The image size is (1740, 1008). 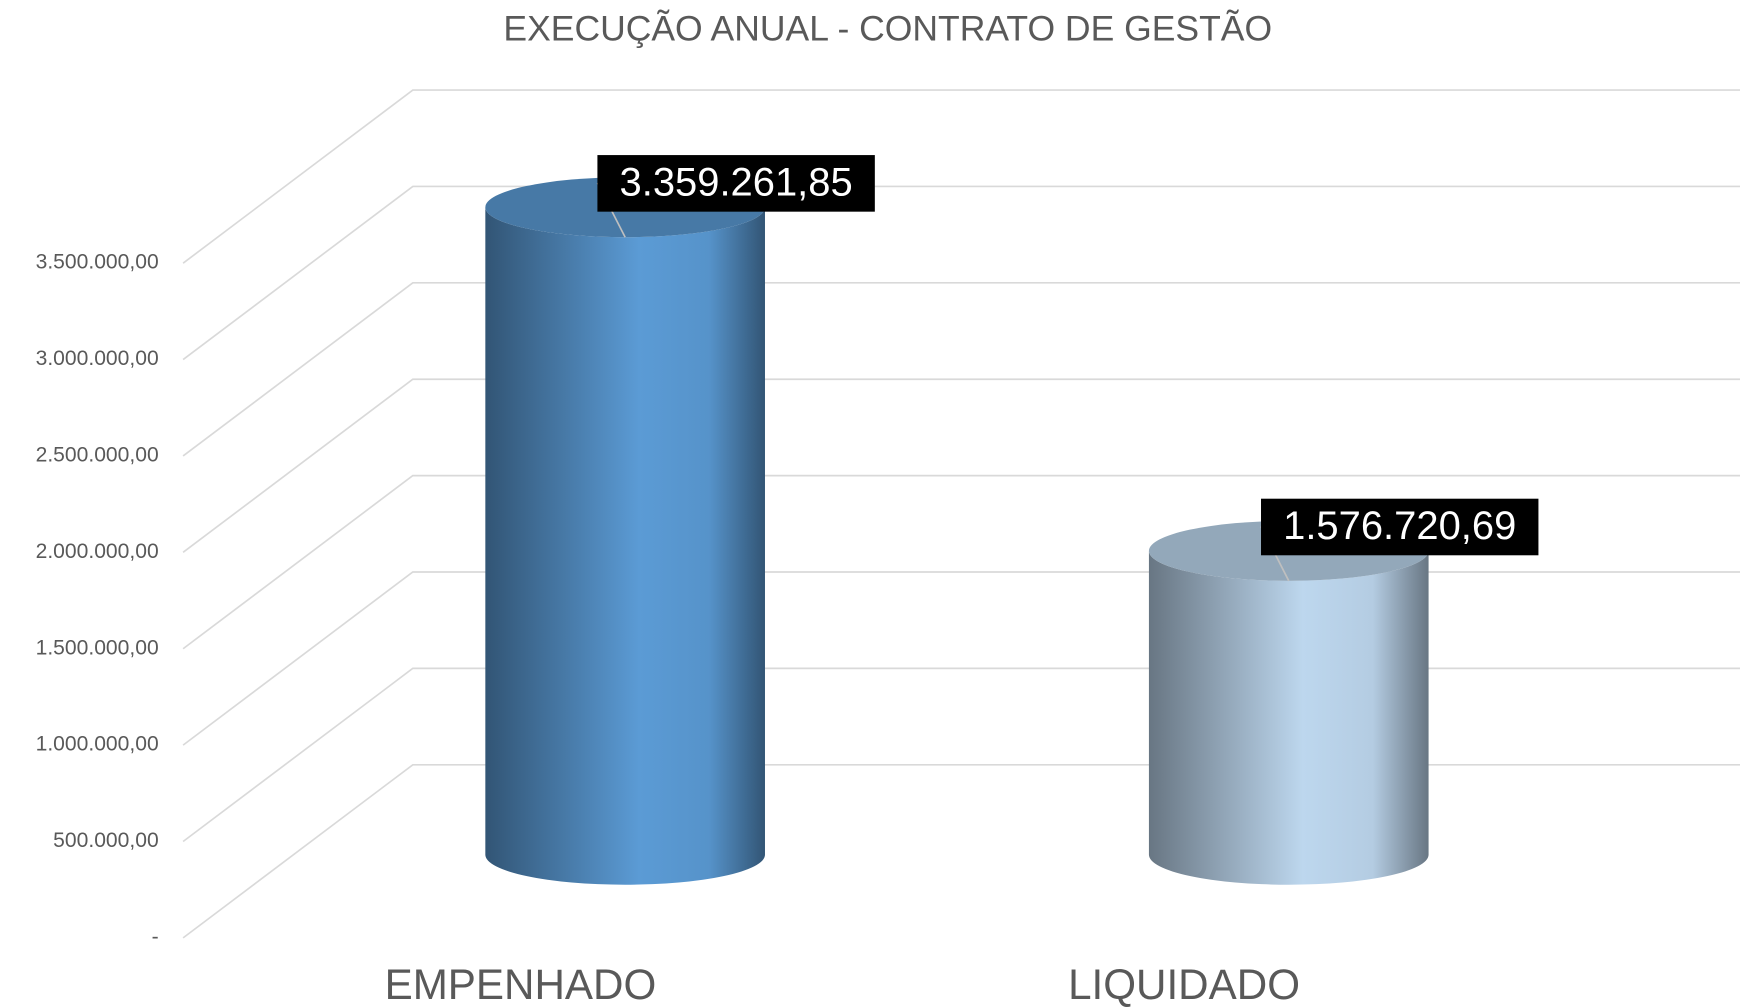 What do you see at coordinates (97, 262) in the screenshot?
I see `y-tick-label: 3.500.000,00` at bounding box center [97, 262].